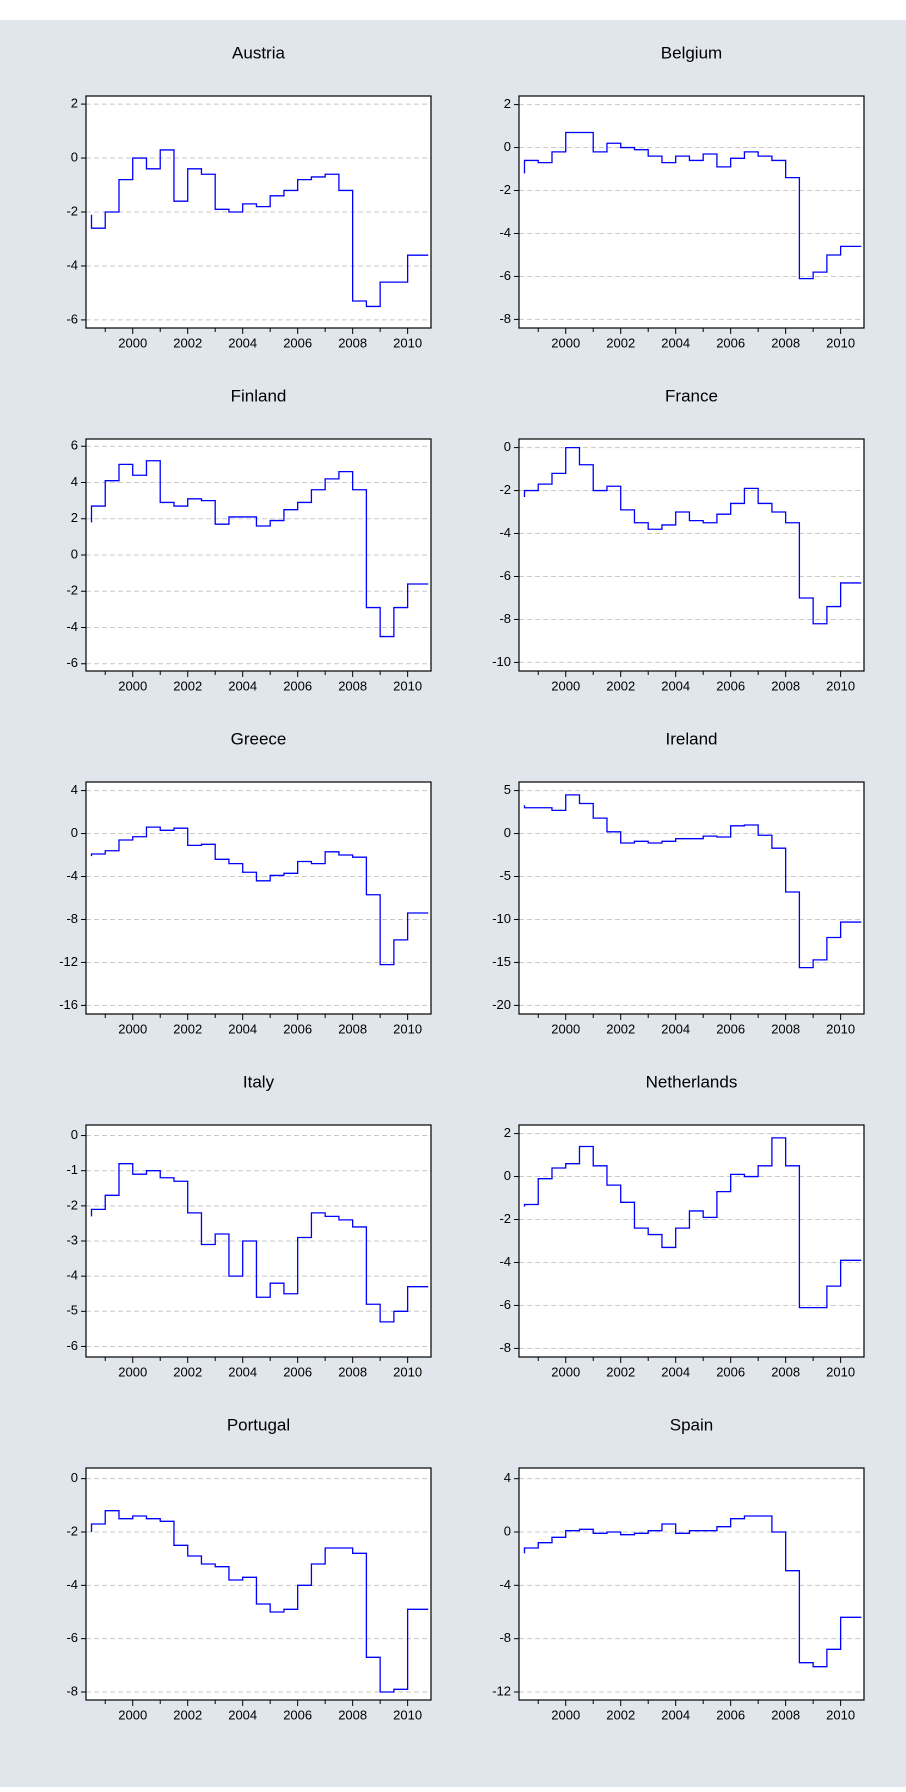  Describe the element at coordinates (501, 961) in the screenshot. I see `y-tick-label: -15` at that location.